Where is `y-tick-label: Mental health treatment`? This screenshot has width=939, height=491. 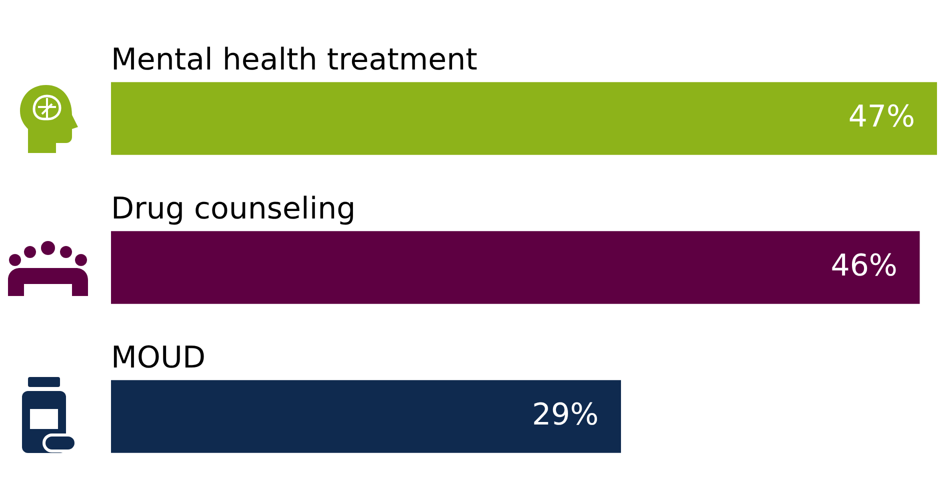 y-tick-label: Mental health treatment is located at coordinates (294, 60).